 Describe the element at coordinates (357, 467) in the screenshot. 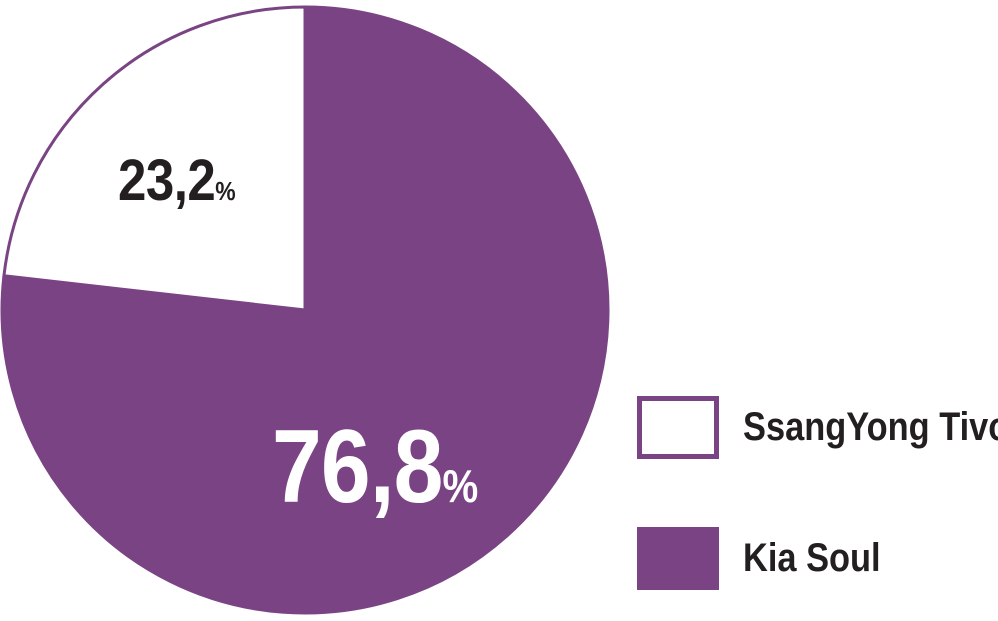

I see `pie-label-kia-soul-value: 76,8` at that location.